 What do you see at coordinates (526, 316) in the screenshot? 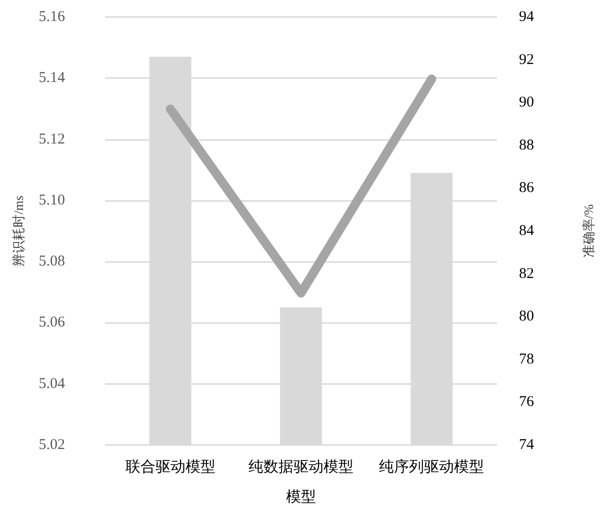
I see `y2-tick-label: 80` at bounding box center [526, 316].